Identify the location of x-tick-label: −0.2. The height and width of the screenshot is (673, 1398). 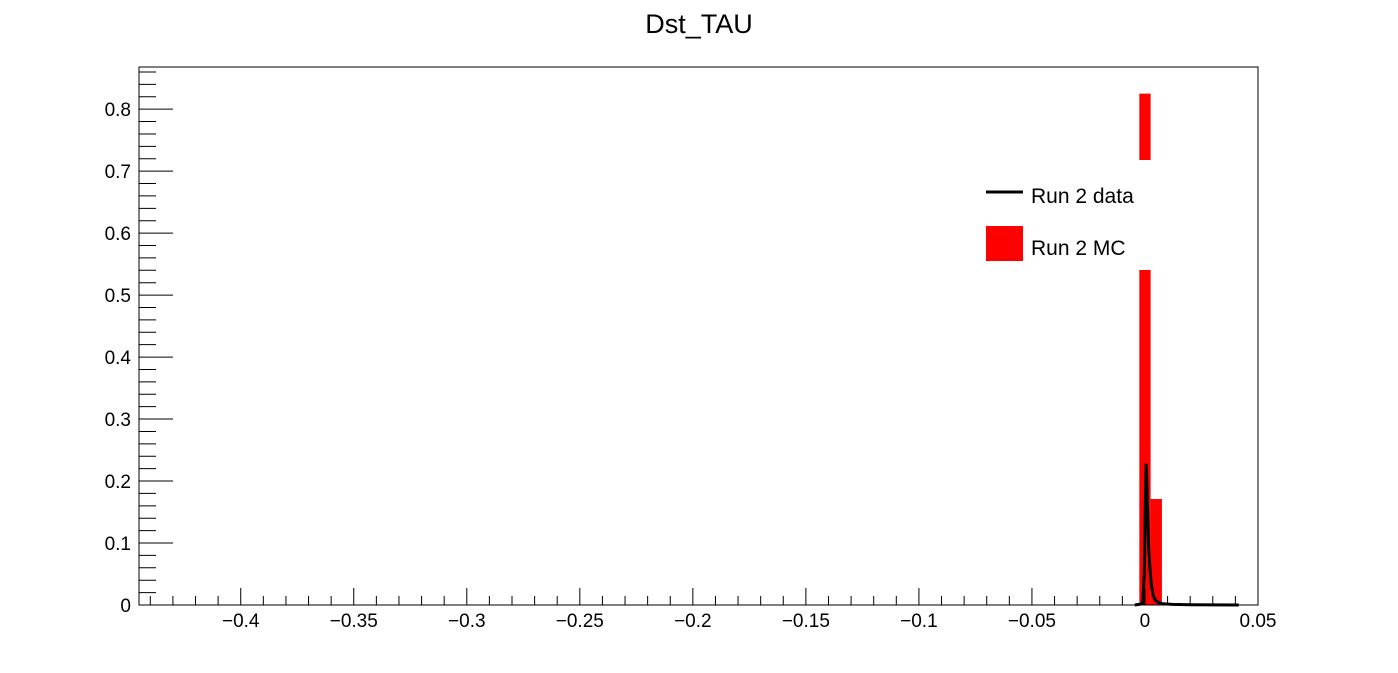
(693, 621).